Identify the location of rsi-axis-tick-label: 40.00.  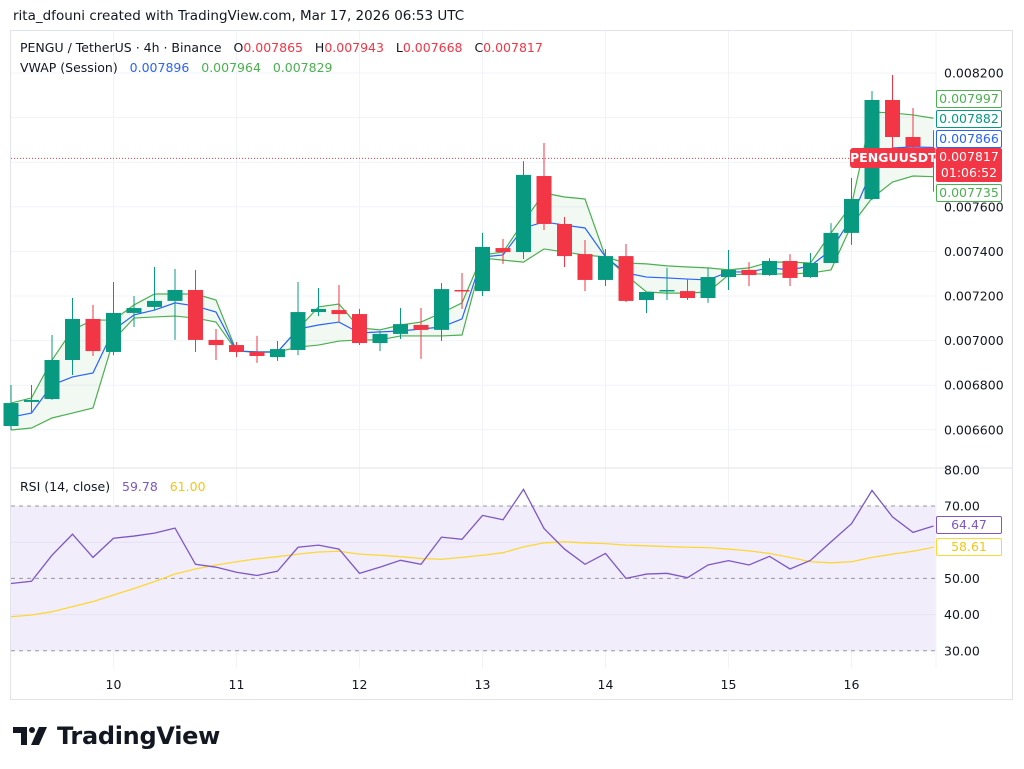
(962, 614).